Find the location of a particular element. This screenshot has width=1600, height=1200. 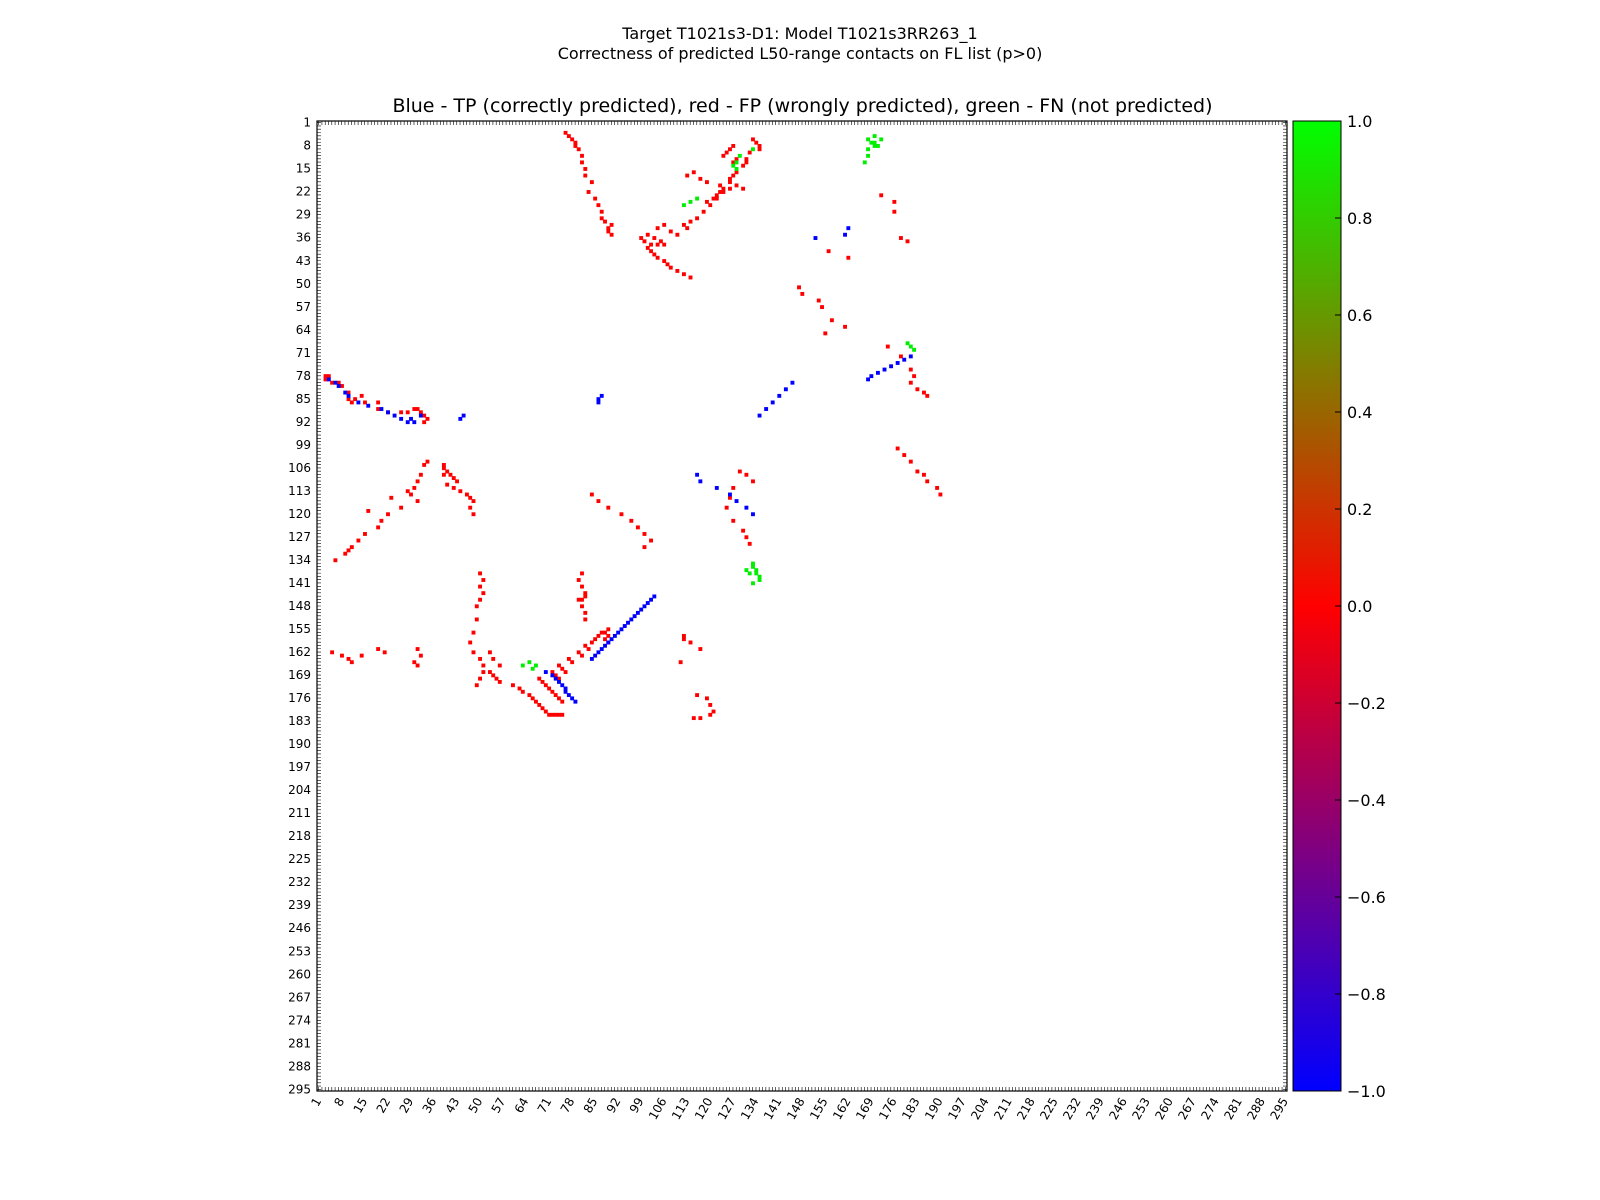

x-tick-label: 141 is located at coordinates (773, 1108).